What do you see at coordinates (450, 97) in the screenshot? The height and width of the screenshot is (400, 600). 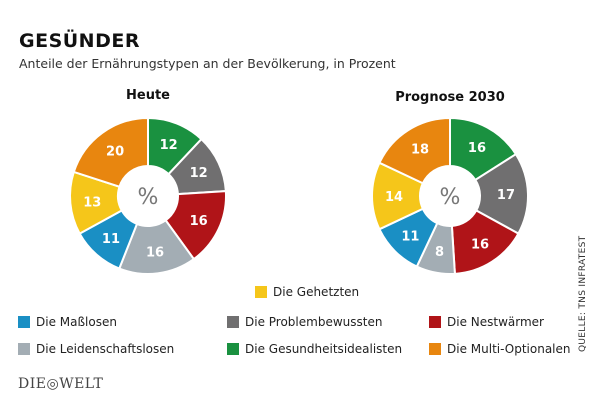 I see `donut-title-prognose: Prognose 2030` at bounding box center [450, 97].